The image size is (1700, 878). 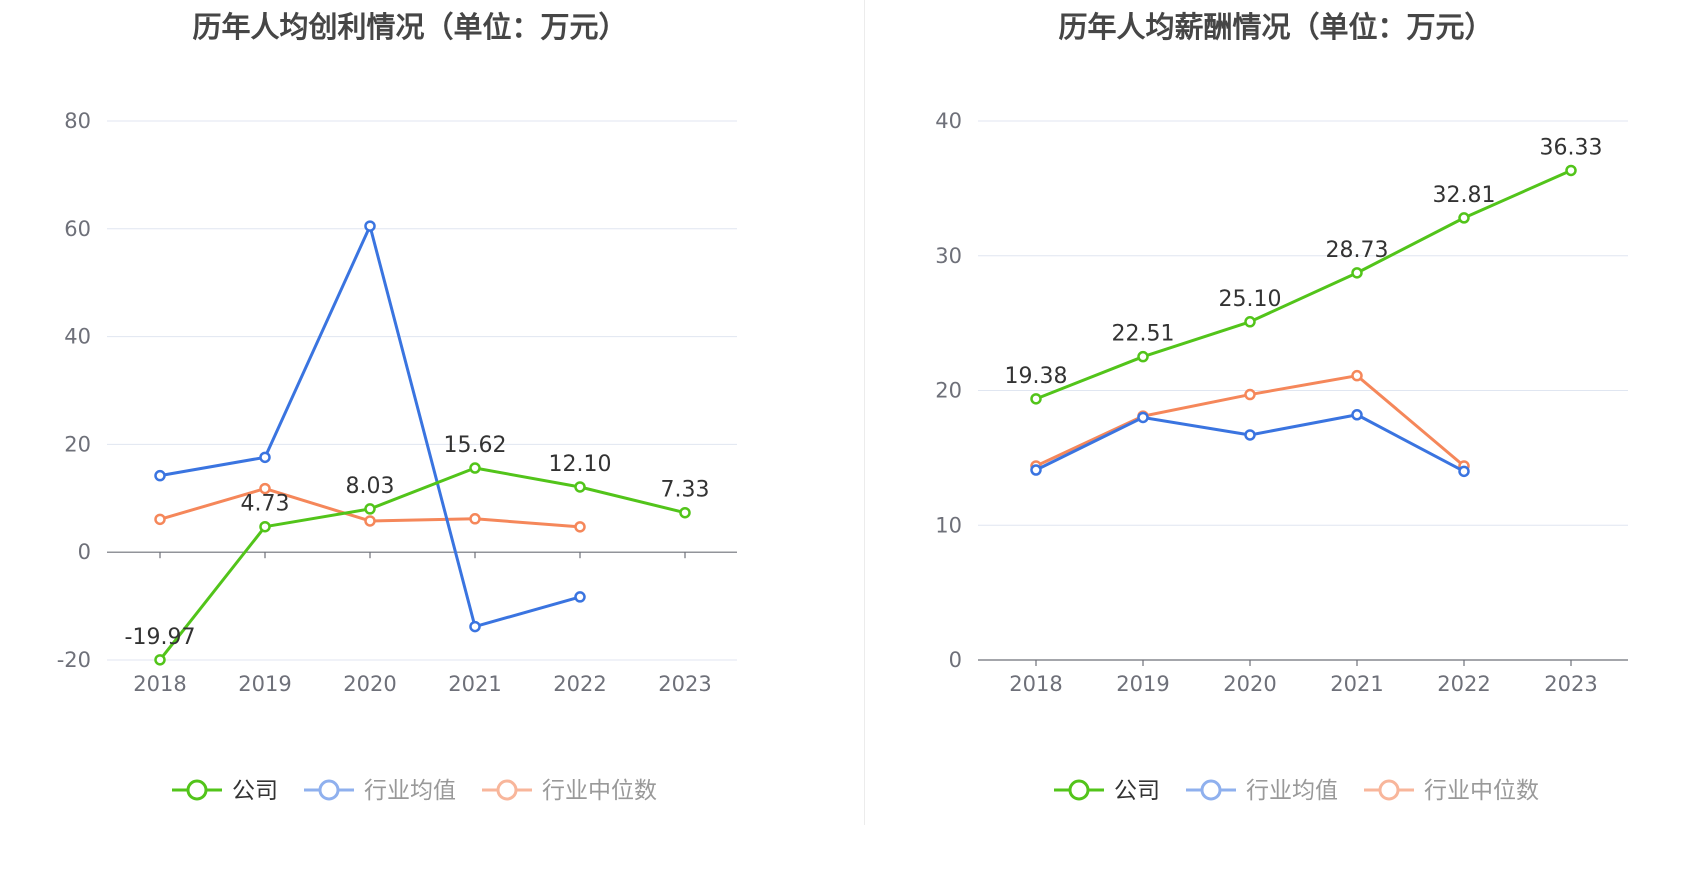 What do you see at coordinates (864, 412) in the screenshot?
I see `panel-divider` at bounding box center [864, 412].